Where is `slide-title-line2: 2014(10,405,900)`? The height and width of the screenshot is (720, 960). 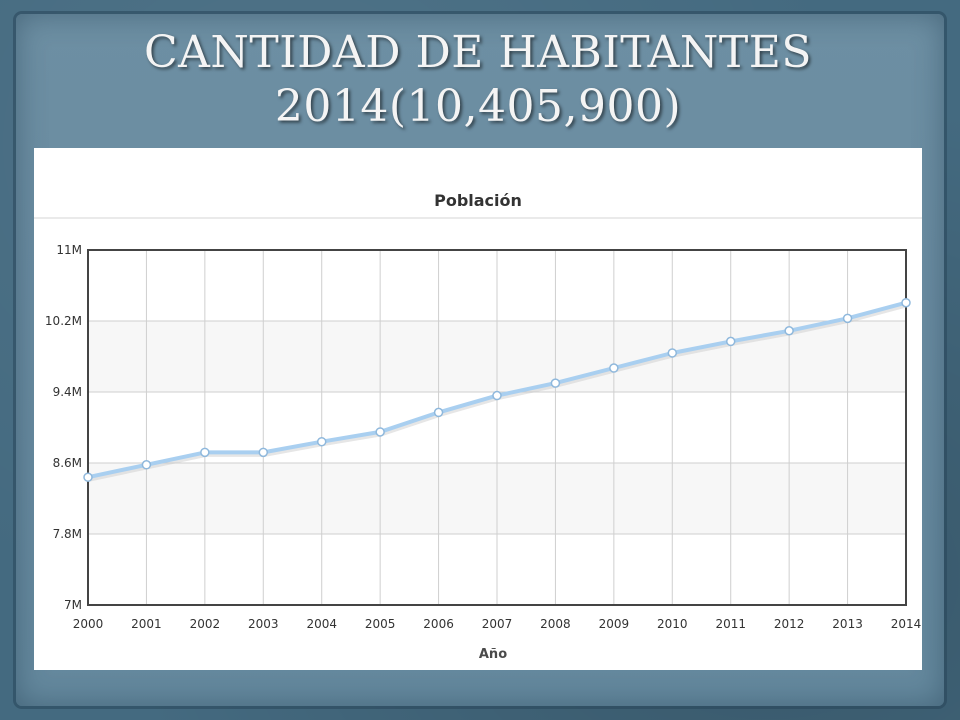 slide-title-line2: 2014(10,405,900) is located at coordinates (478, 106).